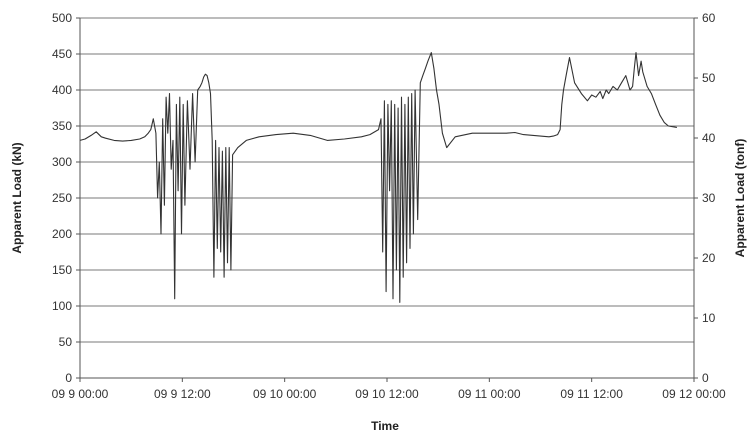  I want to click on y-tick-label: 400, so click(62, 90).